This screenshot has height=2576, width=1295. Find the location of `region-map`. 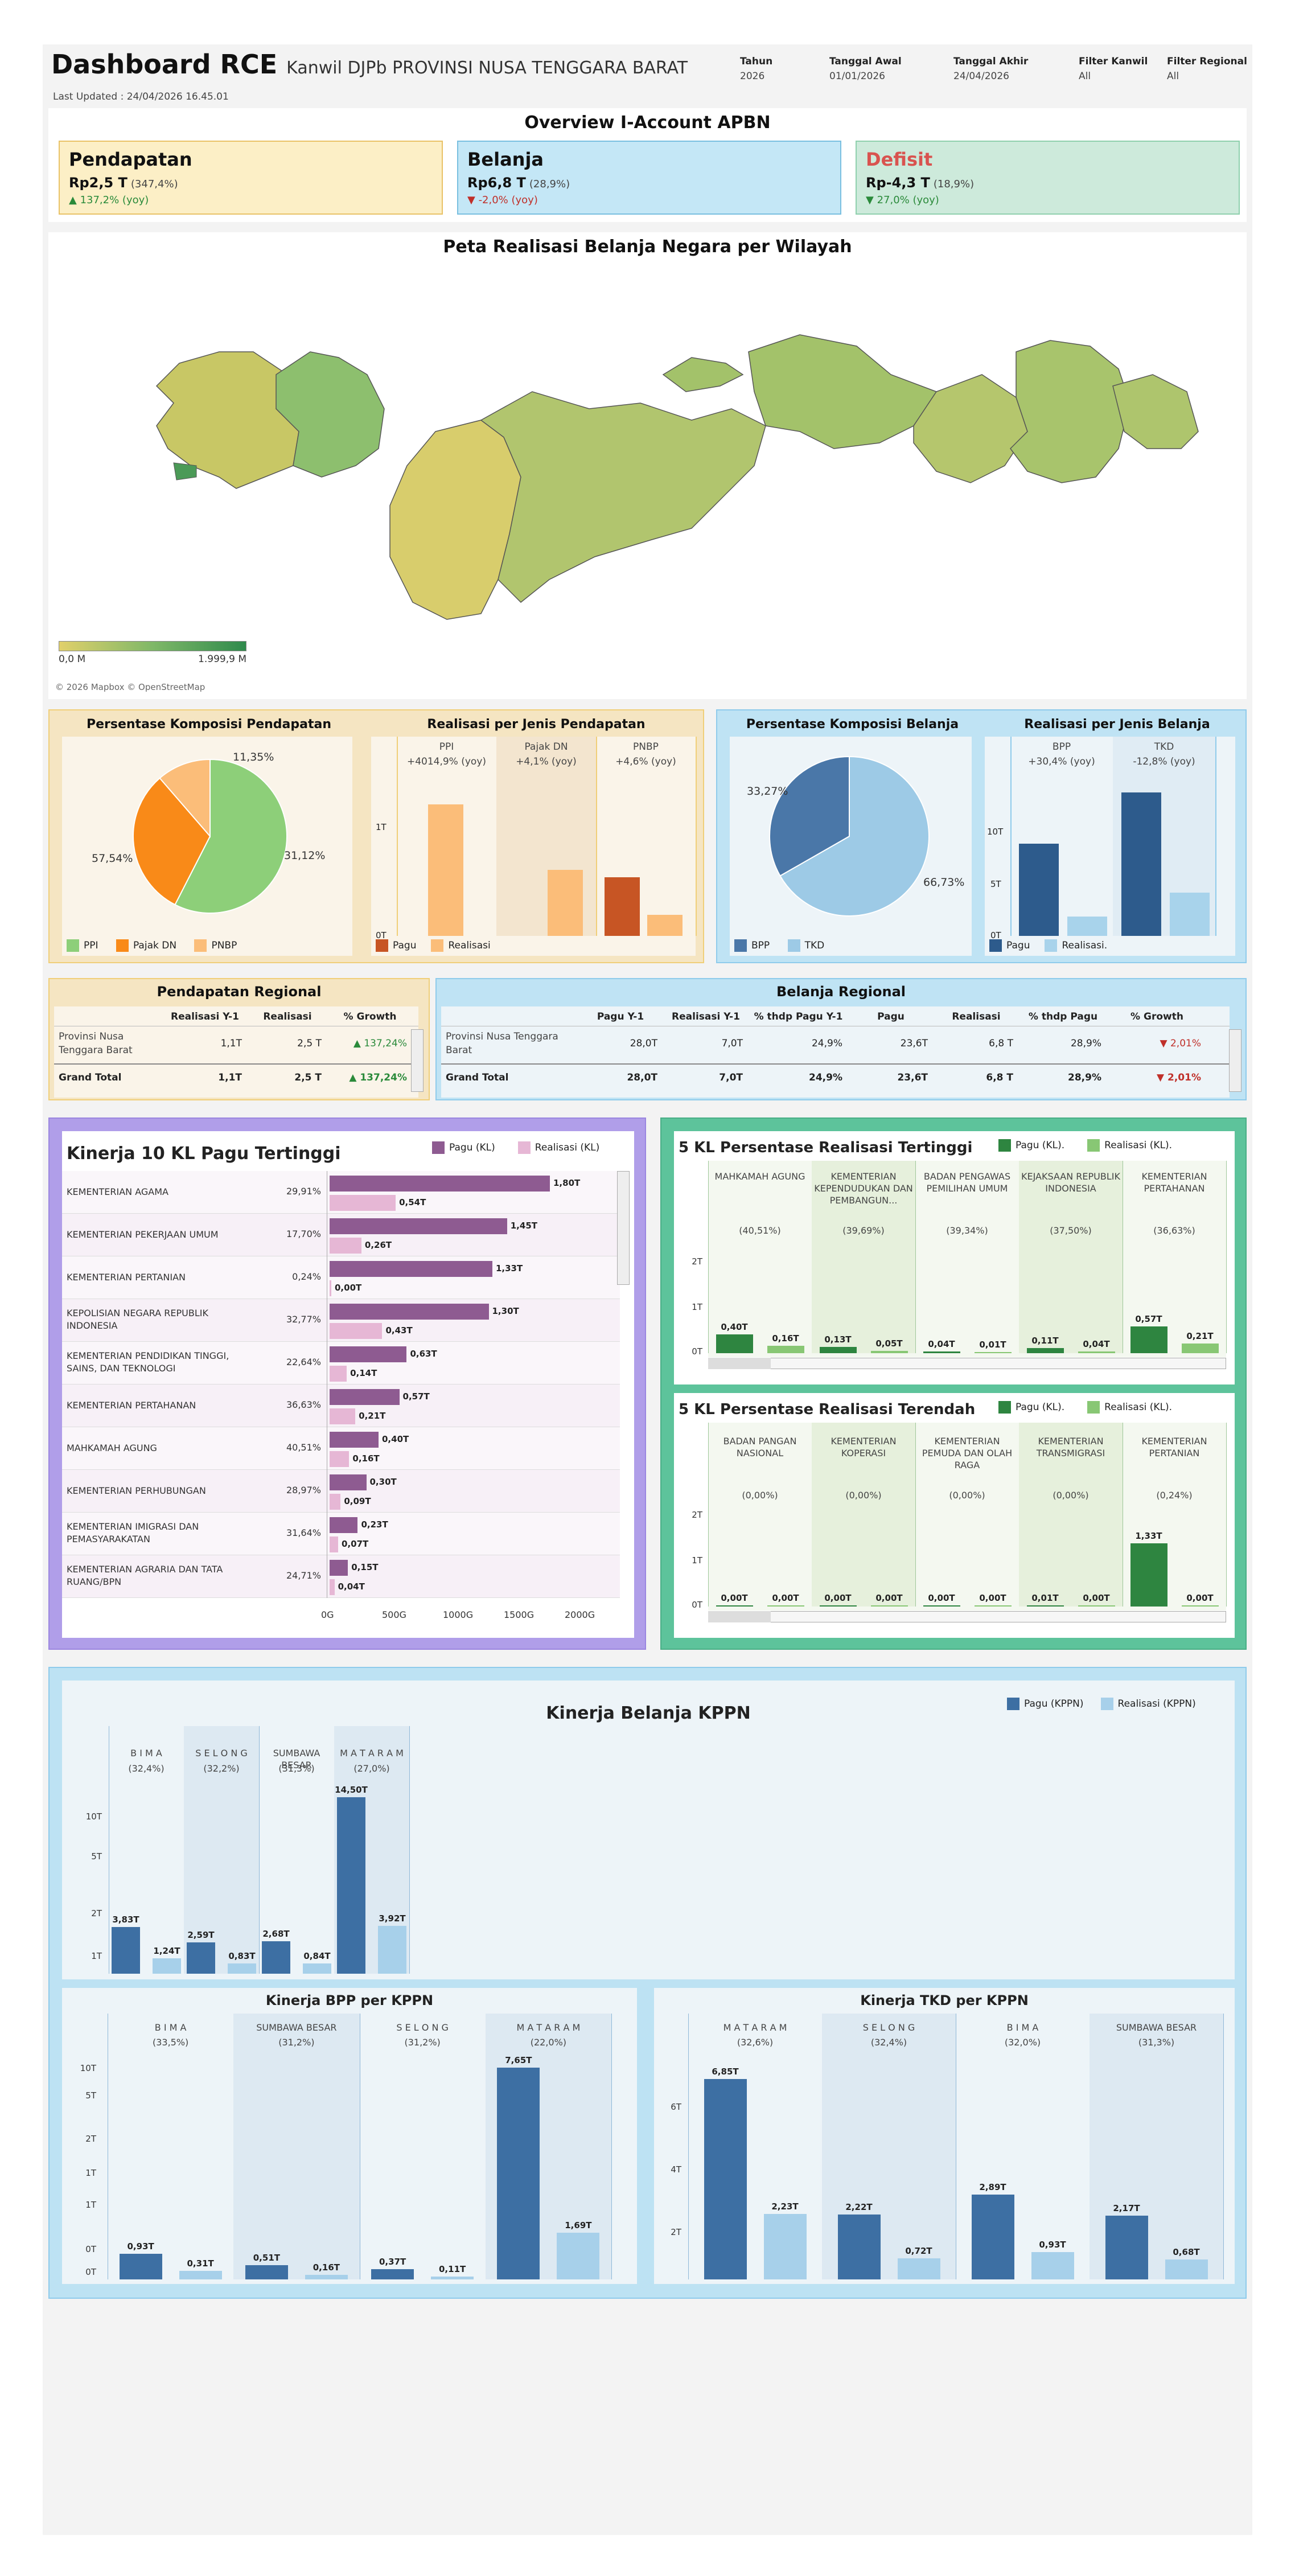

region-map is located at coordinates (647, 463).